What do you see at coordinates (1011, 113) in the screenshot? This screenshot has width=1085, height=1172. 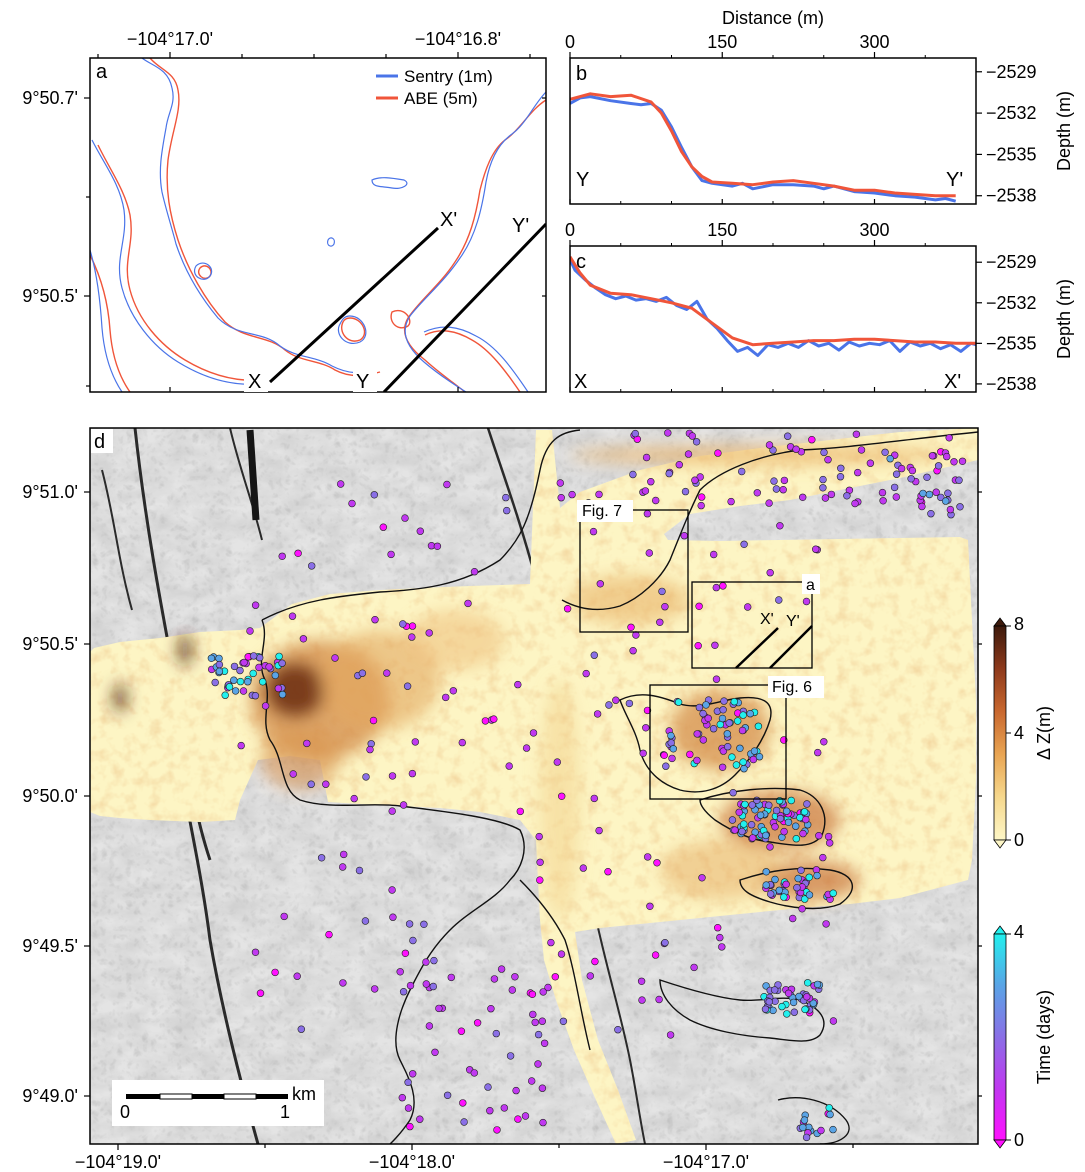 I see `panel-b-ytick-label: −2532` at bounding box center [1011, 113].